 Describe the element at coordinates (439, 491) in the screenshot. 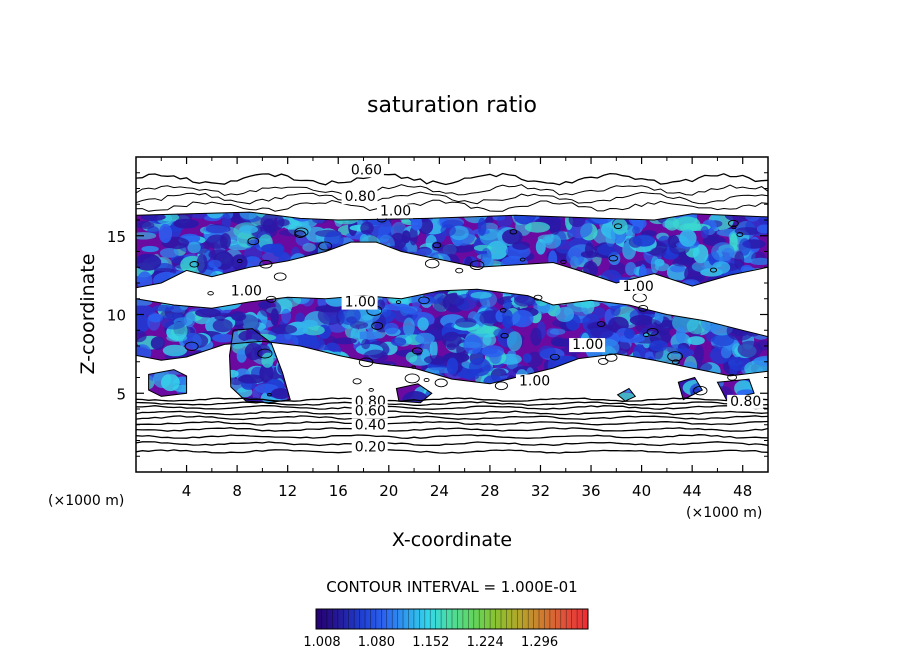

I see `x-tick-label: 24` at that location.